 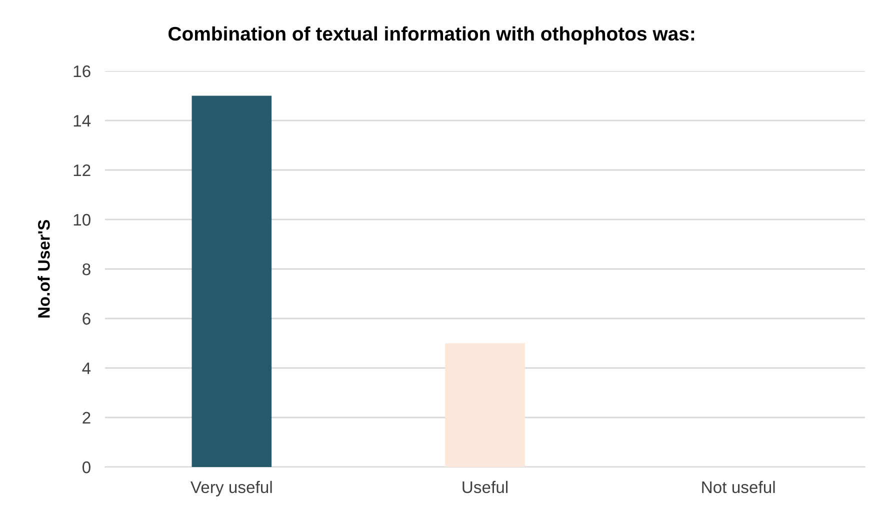 What do you see at coordinates (82, 170) in the screenshot?
I see `y-tick-label: 12` at bounding box center [82, 170].